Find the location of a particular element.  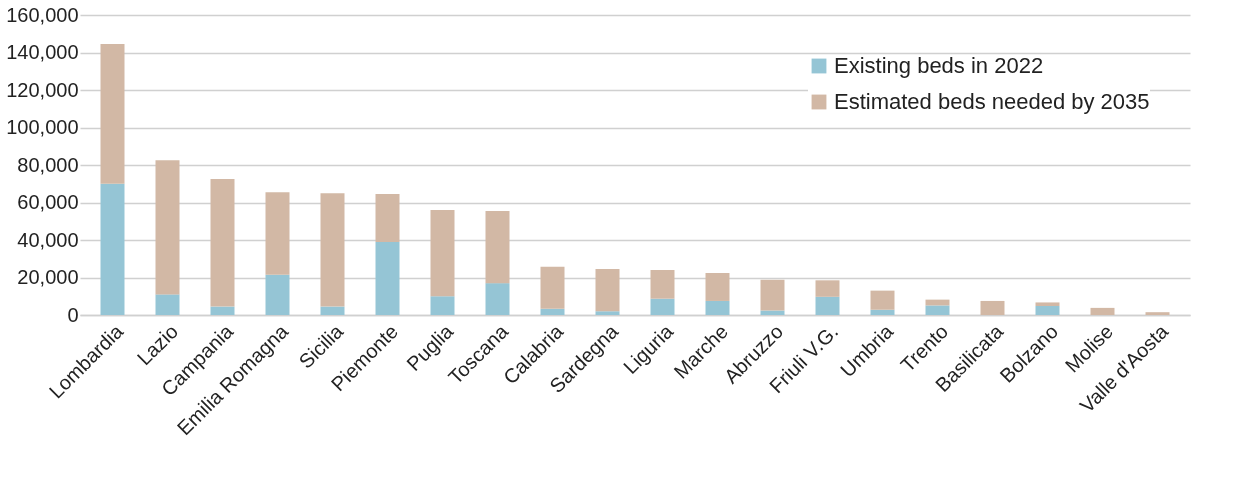

y-tick-label: 20,000 is located at coordinates (48, 277).